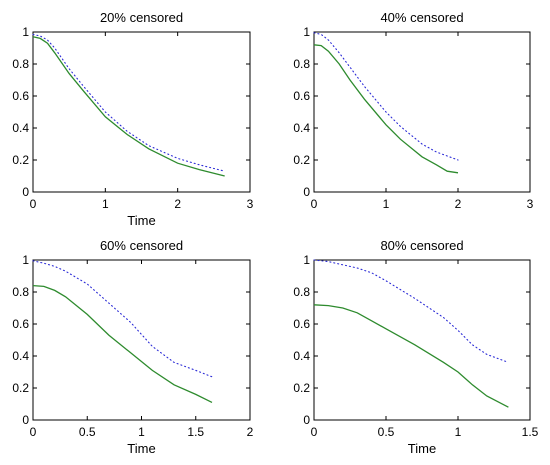 This screenshot has height=465, width=550. What do you see at coordinates (141, 17) in the screenshot?
I see `panel-title: 20% censored` at bounding box center [141, 17].